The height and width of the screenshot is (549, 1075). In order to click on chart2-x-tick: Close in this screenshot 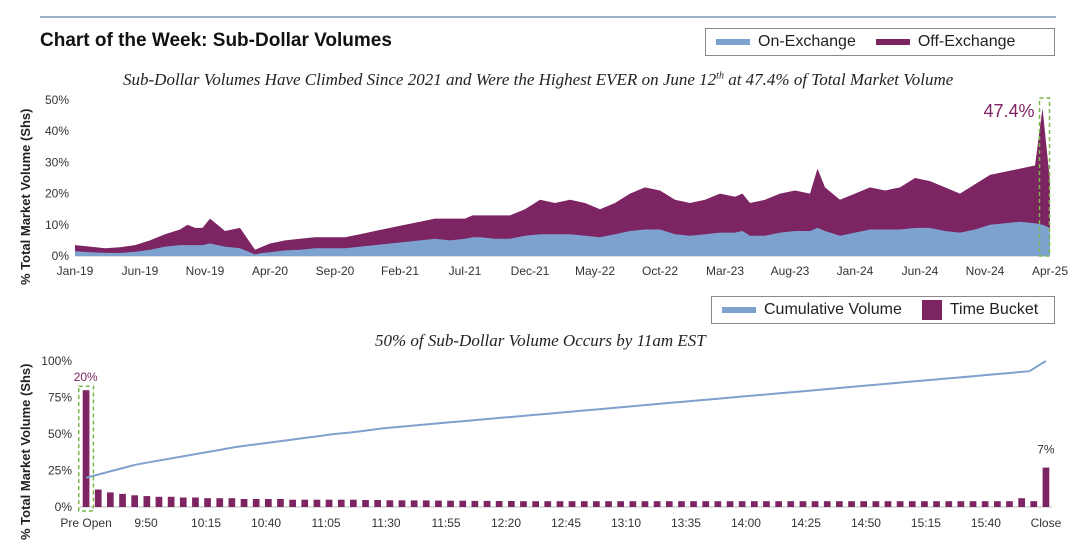, I will do `click(1046, 523)`.